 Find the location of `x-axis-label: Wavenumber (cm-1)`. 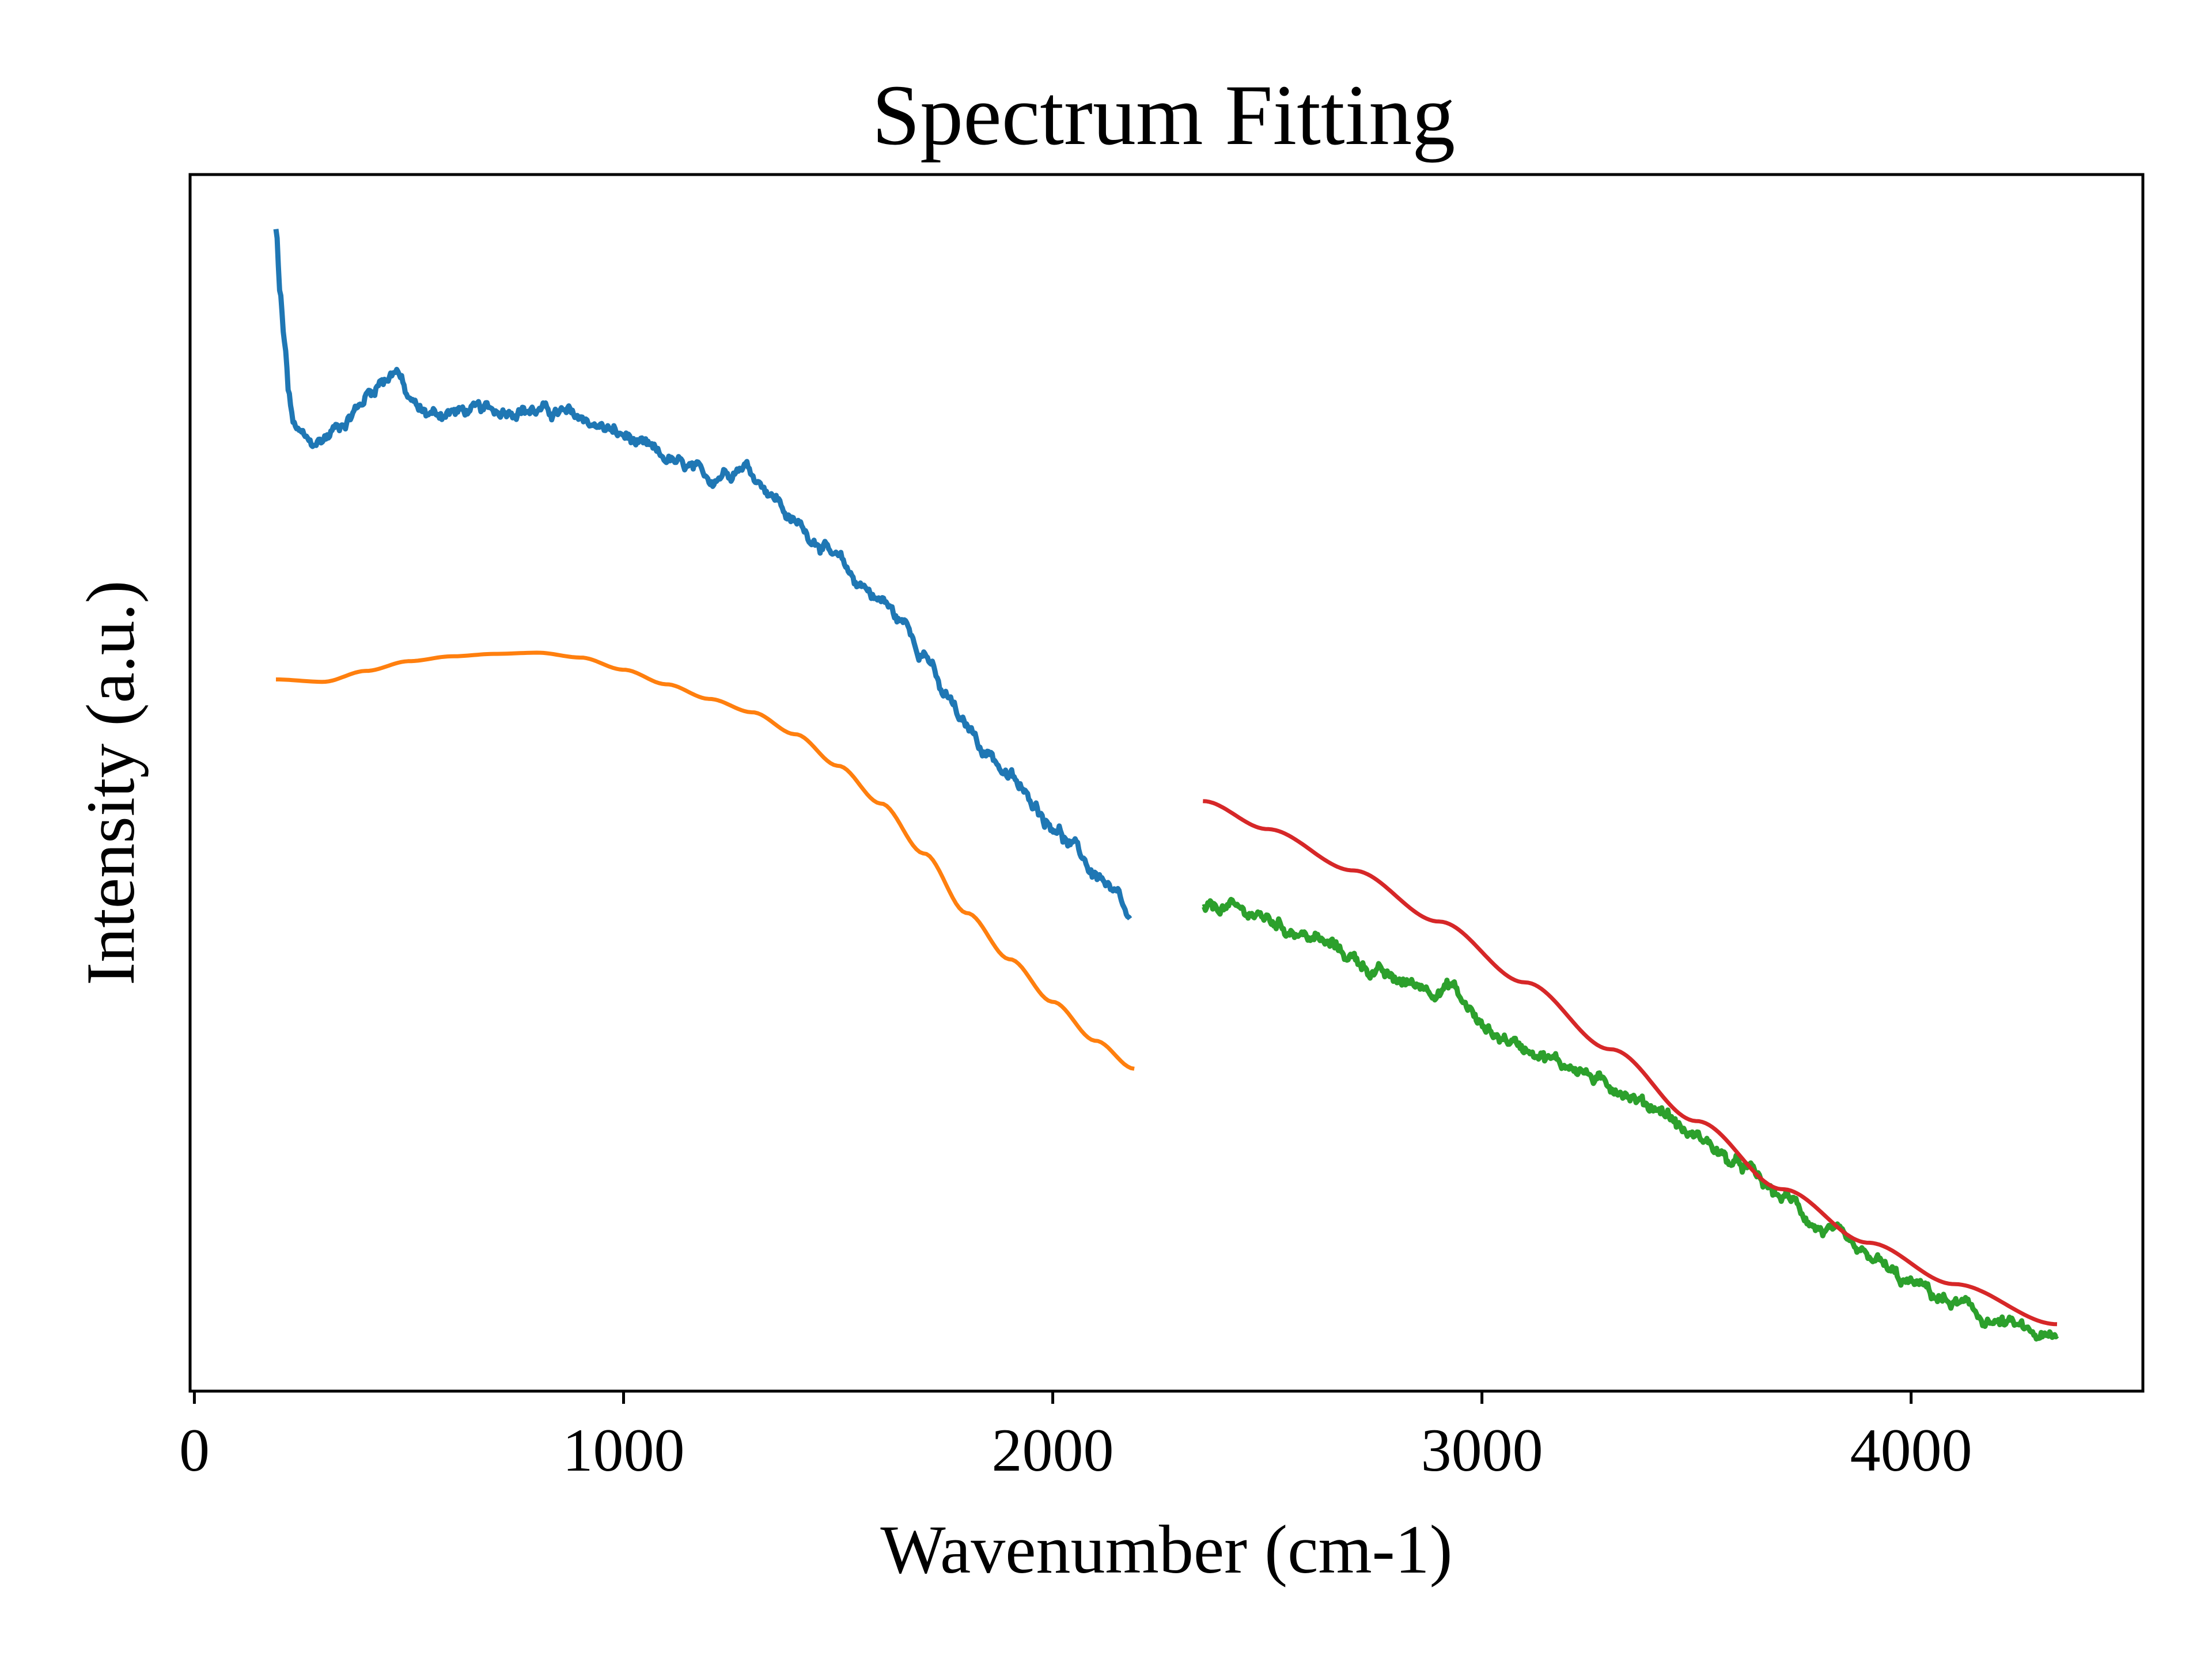

x-axis-label: Wavenumber (cm-1) is located at coordinates (1166, 1549).